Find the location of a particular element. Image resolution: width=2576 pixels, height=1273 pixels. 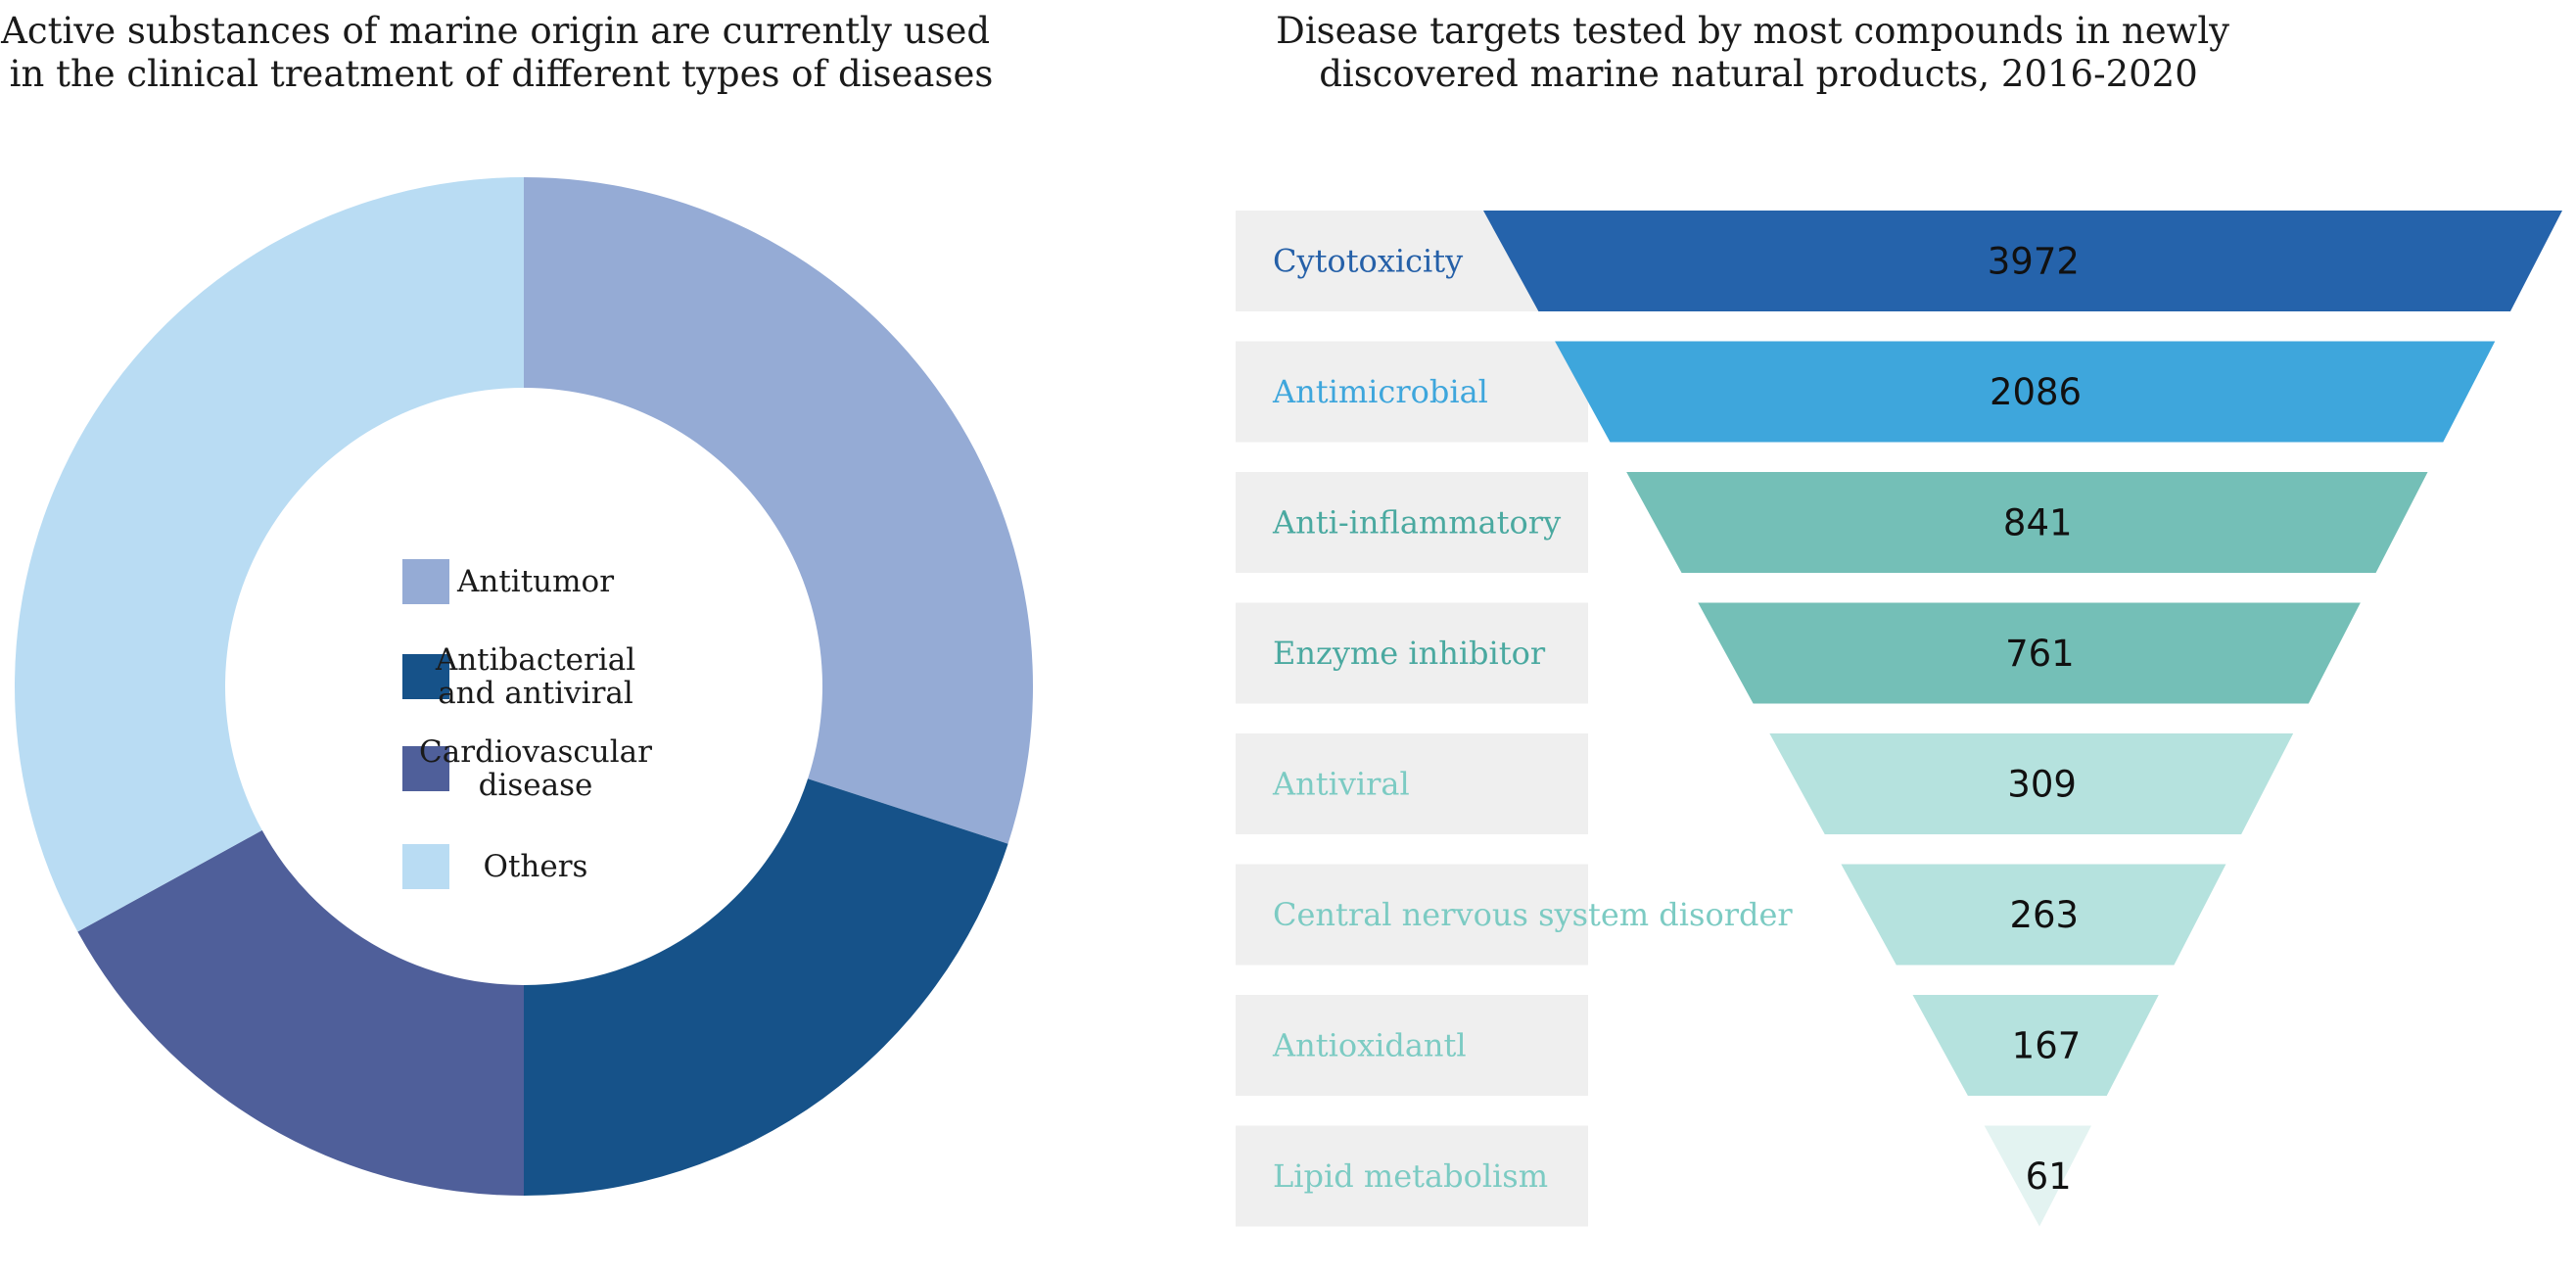

funnel-row-bg-lipid-metabolism is located at coordinates (1412, 1176).